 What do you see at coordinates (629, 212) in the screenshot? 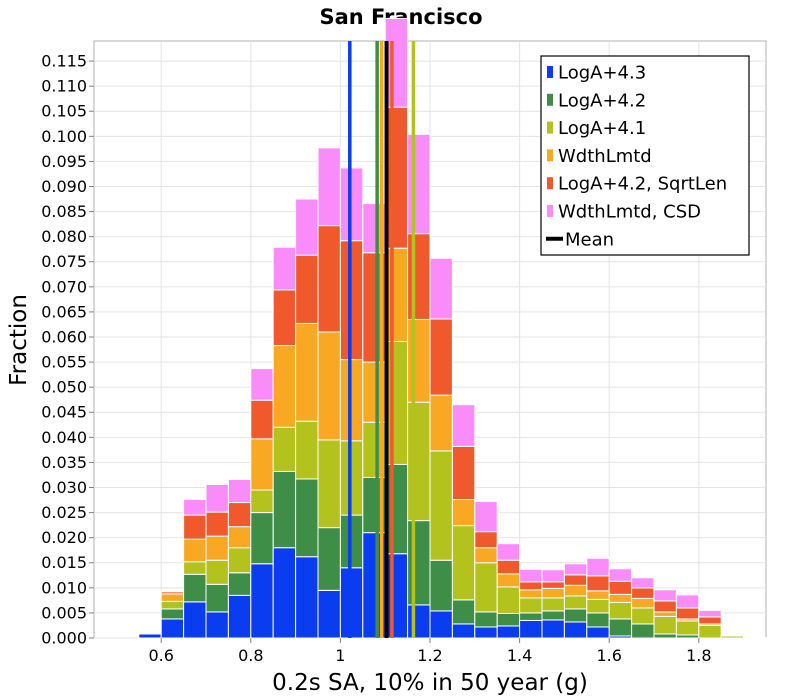
I see `legend-label-5: WdthLmtd, CSD` at bounding box center [629, 212].